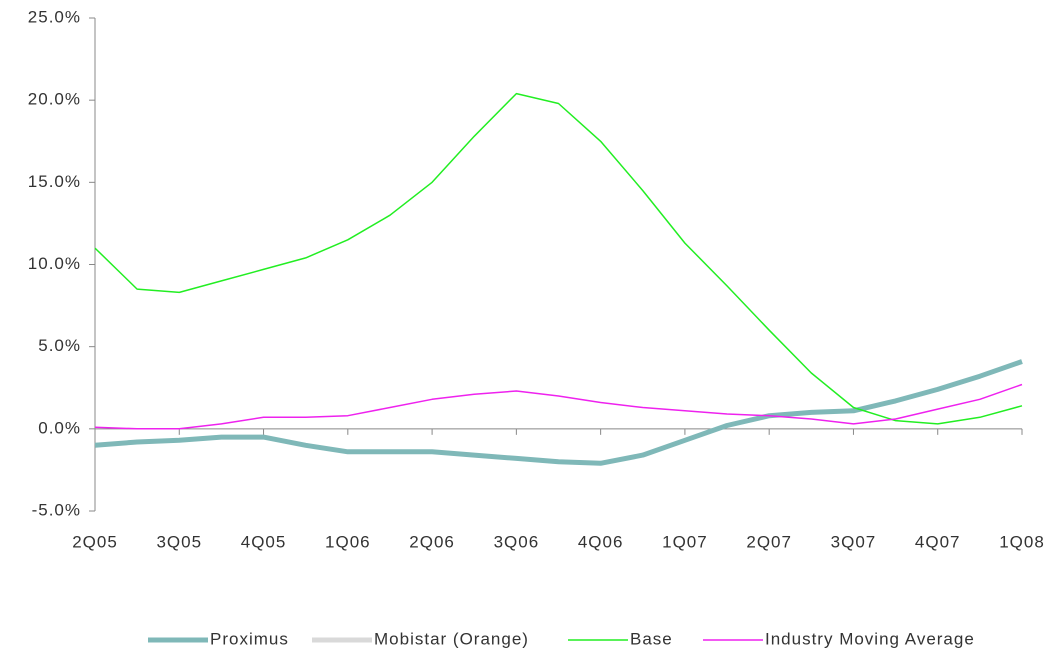 The width and height of the screenshot is (1064, 651). Describe the element at coordinates (264, 541) in the screenshot. I see `x-tick-label: 4Q05` at that location.